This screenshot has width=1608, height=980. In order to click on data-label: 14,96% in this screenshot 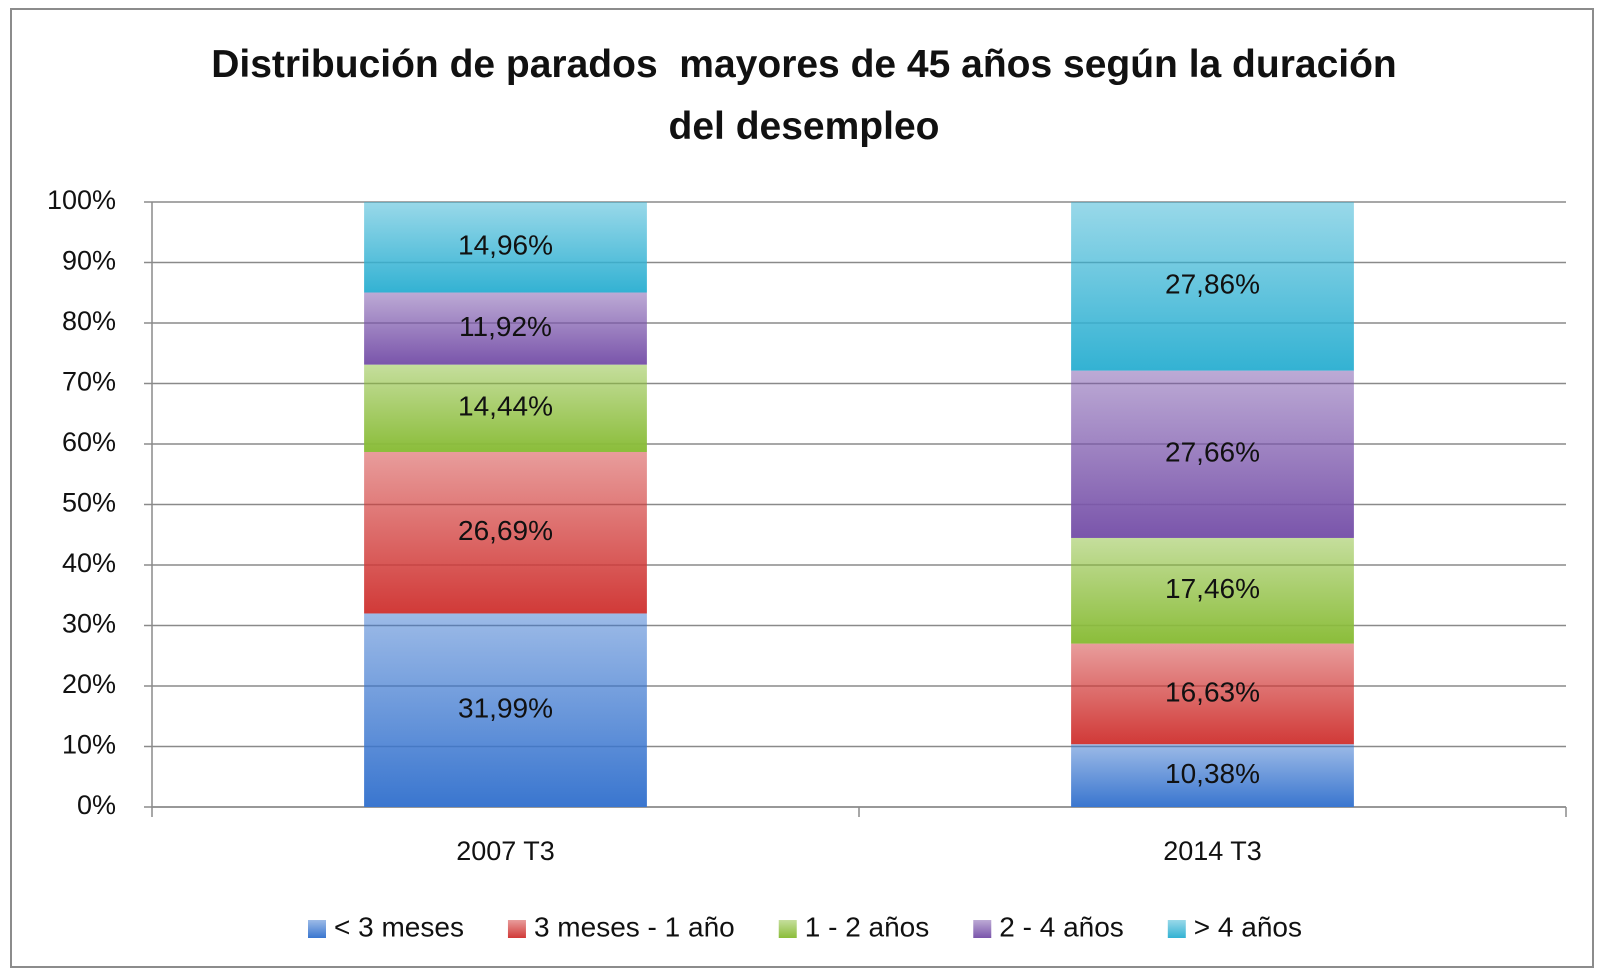, I will do `click(505, 245)`.